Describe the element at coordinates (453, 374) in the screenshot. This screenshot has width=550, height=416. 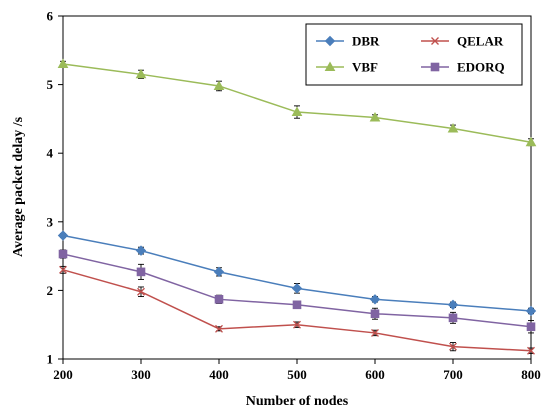
I see `x-tick-label: 700` at that location.